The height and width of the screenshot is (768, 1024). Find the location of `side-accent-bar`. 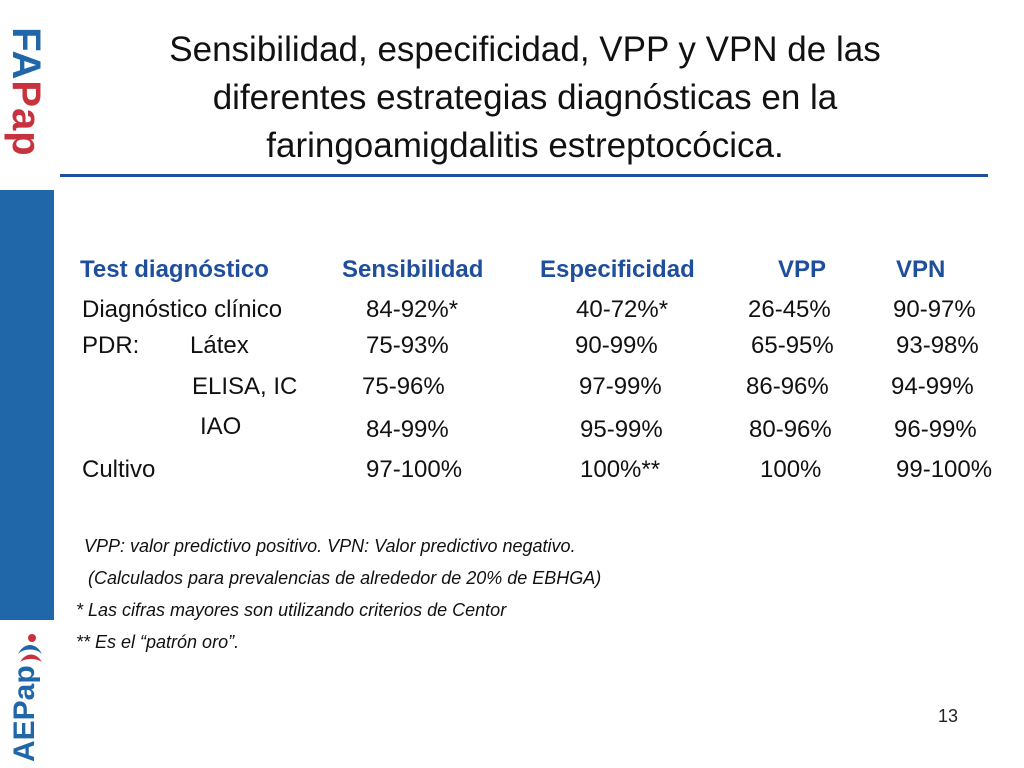

side-accent-bar is located at coordinates (27, 405).